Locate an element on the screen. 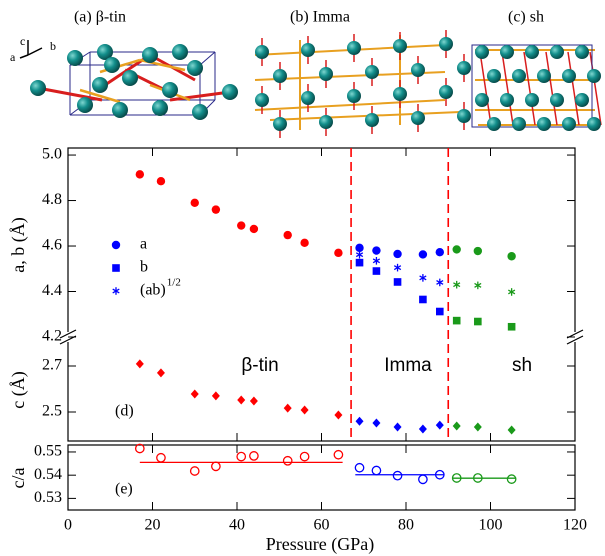  legend-label: b is located at coordinates (144, 267).